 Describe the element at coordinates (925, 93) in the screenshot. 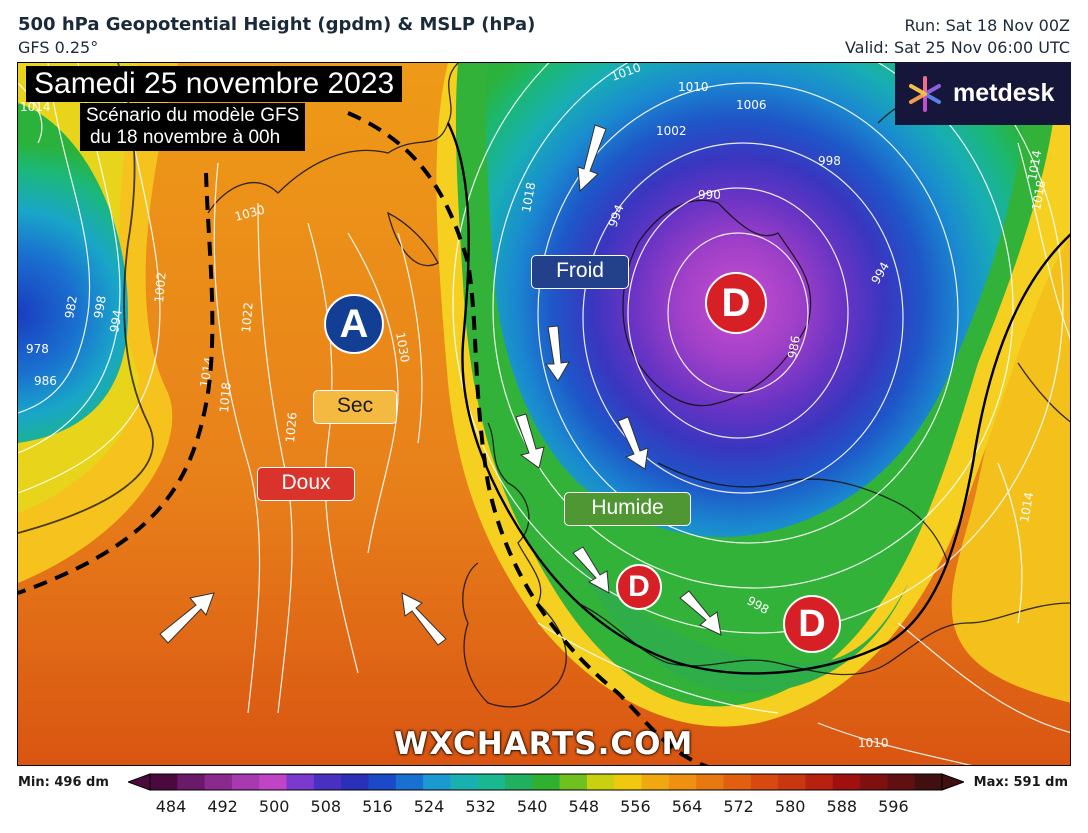

I see `metdesk-star-icon` at that location.